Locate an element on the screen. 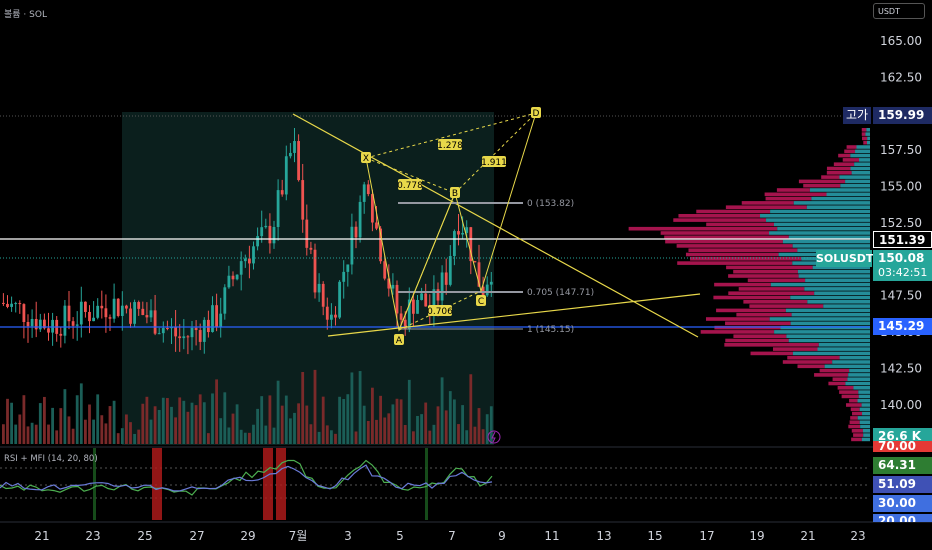 The width and height of the screenshot is (932, 550). pattern-point-label: A is located at coordinates (399, 341).